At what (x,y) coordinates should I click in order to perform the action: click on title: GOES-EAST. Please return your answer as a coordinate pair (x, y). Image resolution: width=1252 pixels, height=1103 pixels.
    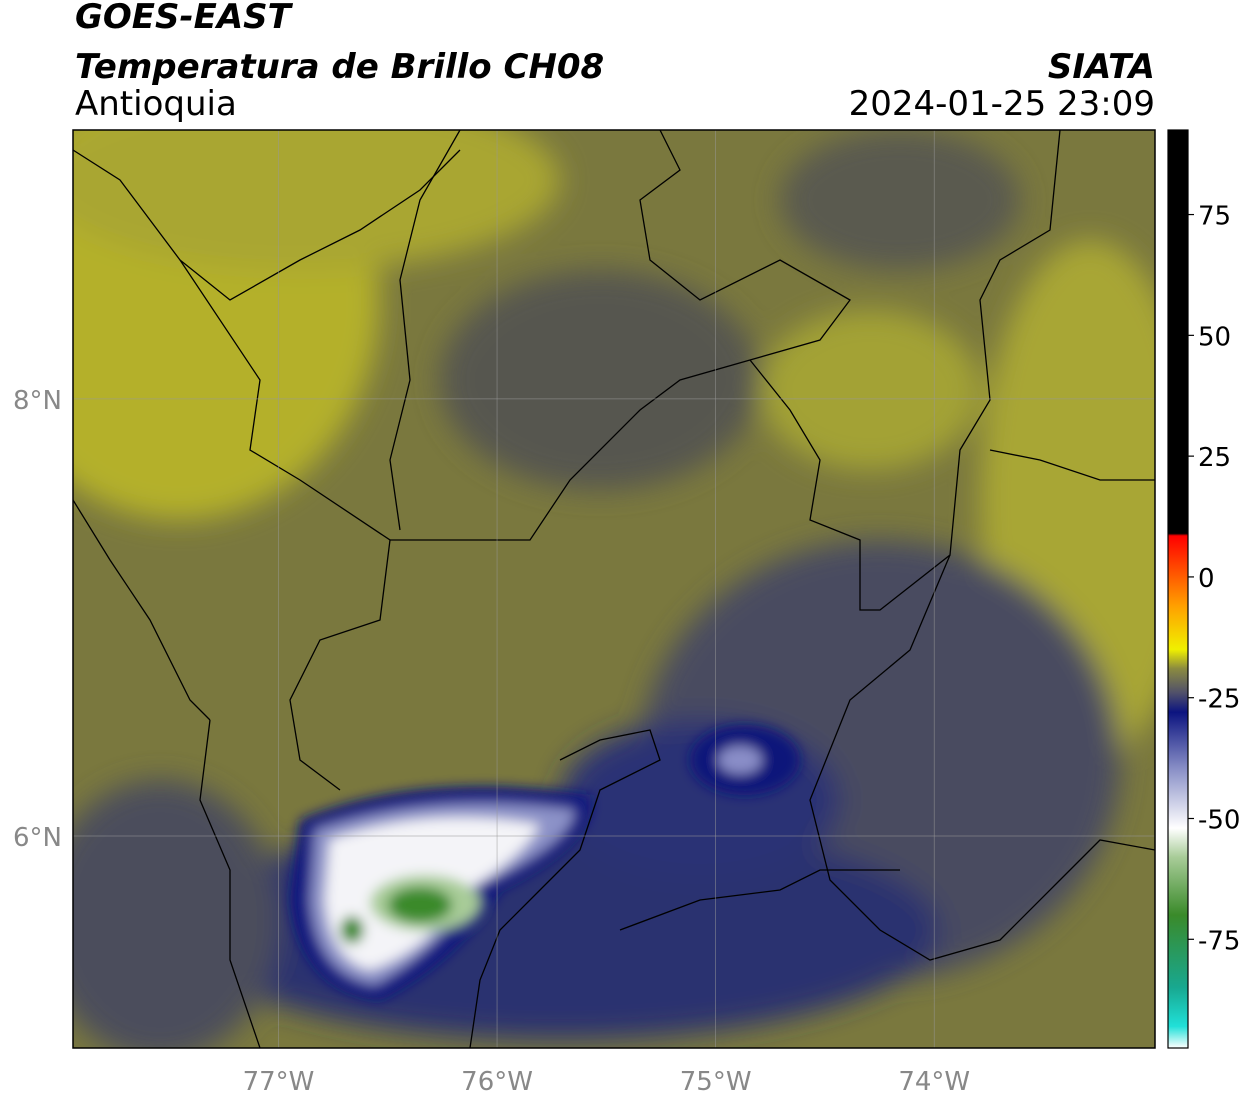
    Looking at the image, I should click on (184, 18).